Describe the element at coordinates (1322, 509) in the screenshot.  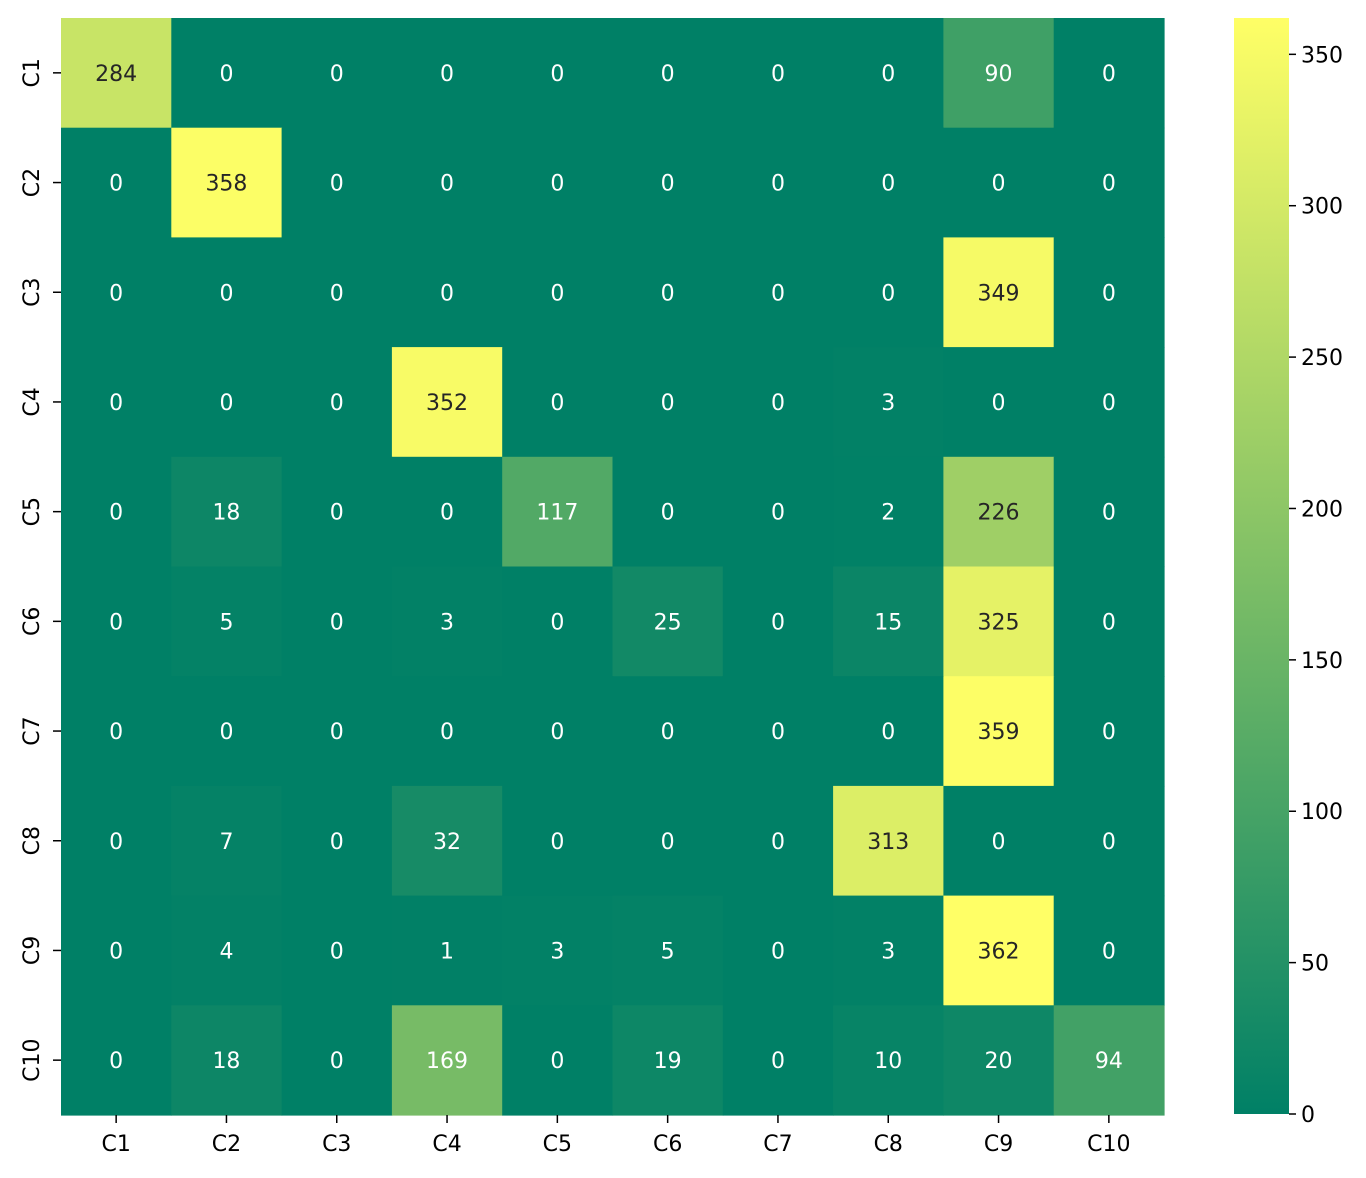
I see `colorbar-tick-label: 200` at that location.